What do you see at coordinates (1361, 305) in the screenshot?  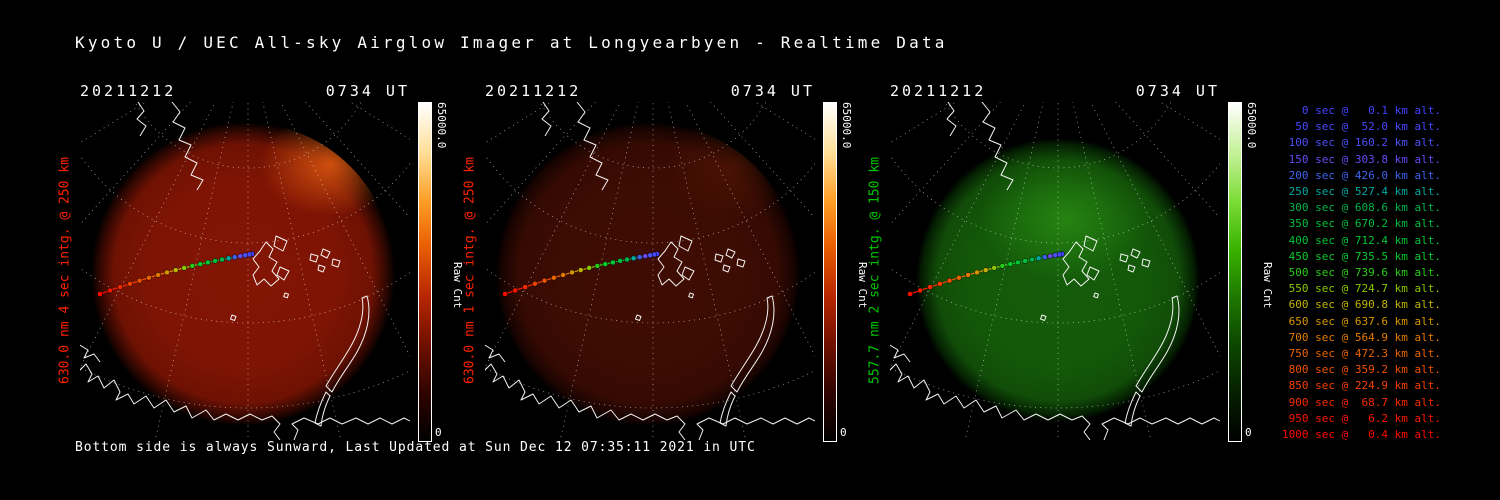 I see `trajectory-list-item: 600 sec @ 690.8 km alt.` at bounding box center [1361, 305].